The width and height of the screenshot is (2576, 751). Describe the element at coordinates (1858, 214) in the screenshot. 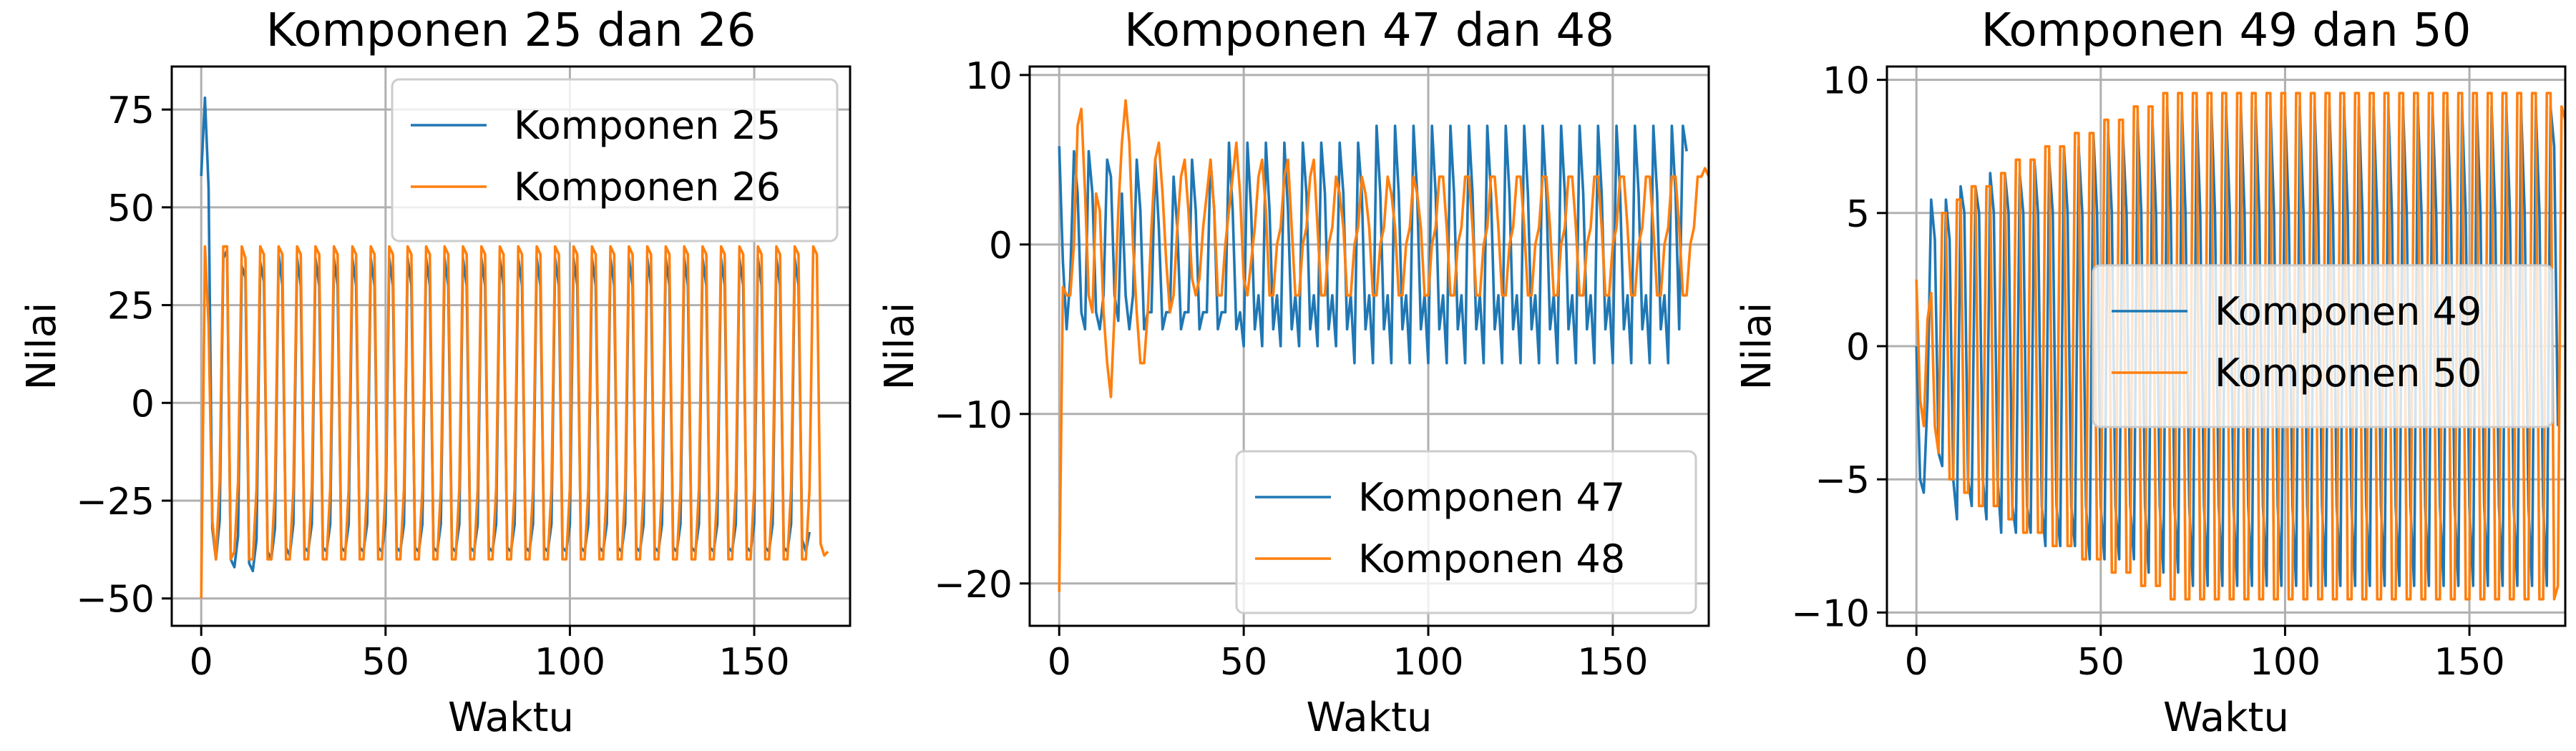

I see `y-tick-label: 5` at that location.